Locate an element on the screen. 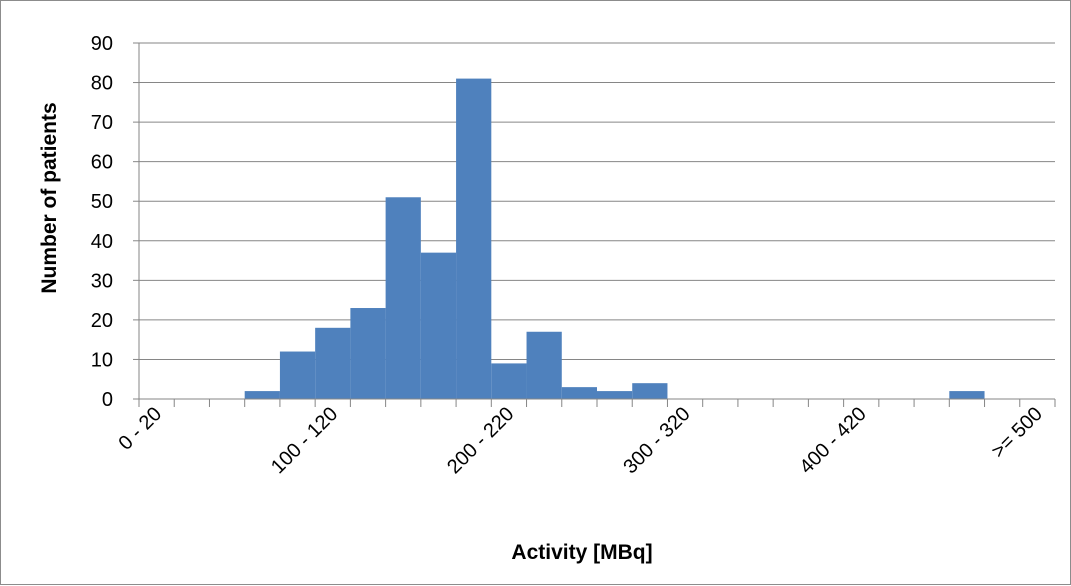 The image size is (1071, 586). y-tick-labels: 0 10 20 30 40 50 60 70 80 90 is located at coordinates (102, 222).